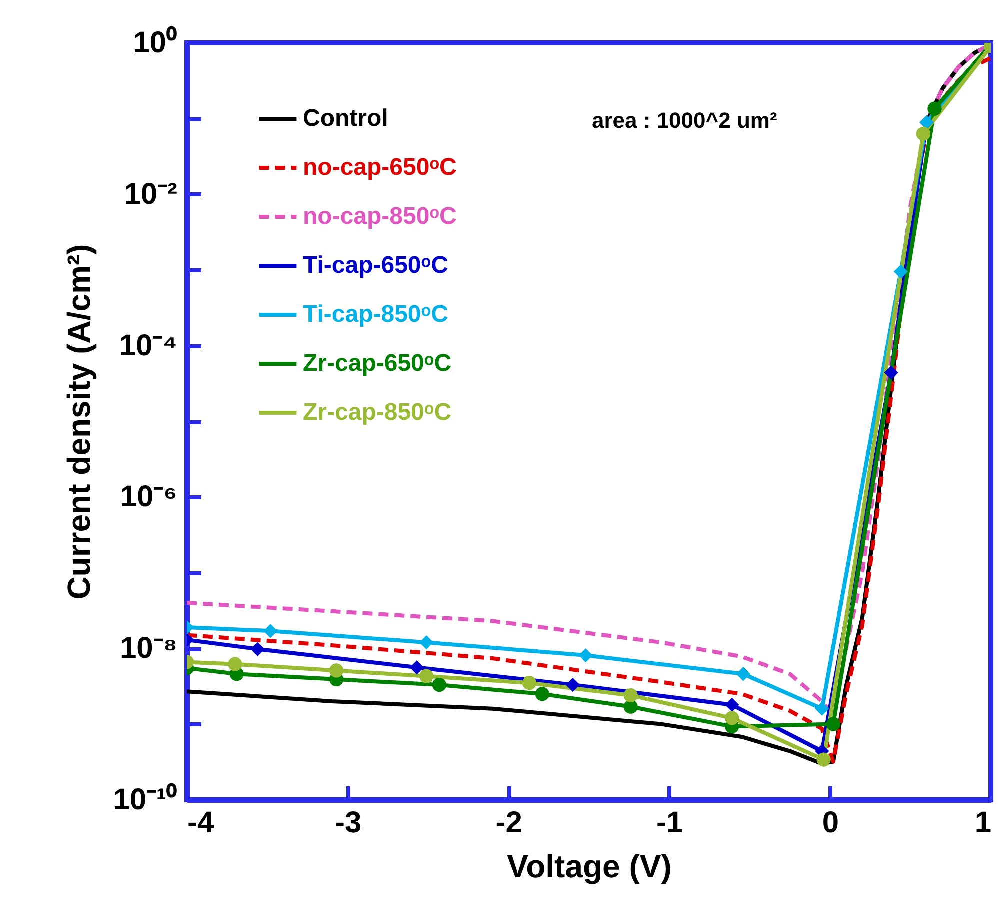 This screenshot has height=922, width=998. Describe the element at coordinates (151, 194) in the screenshot. I see `y-tick-label: 10⁻²` at that location.